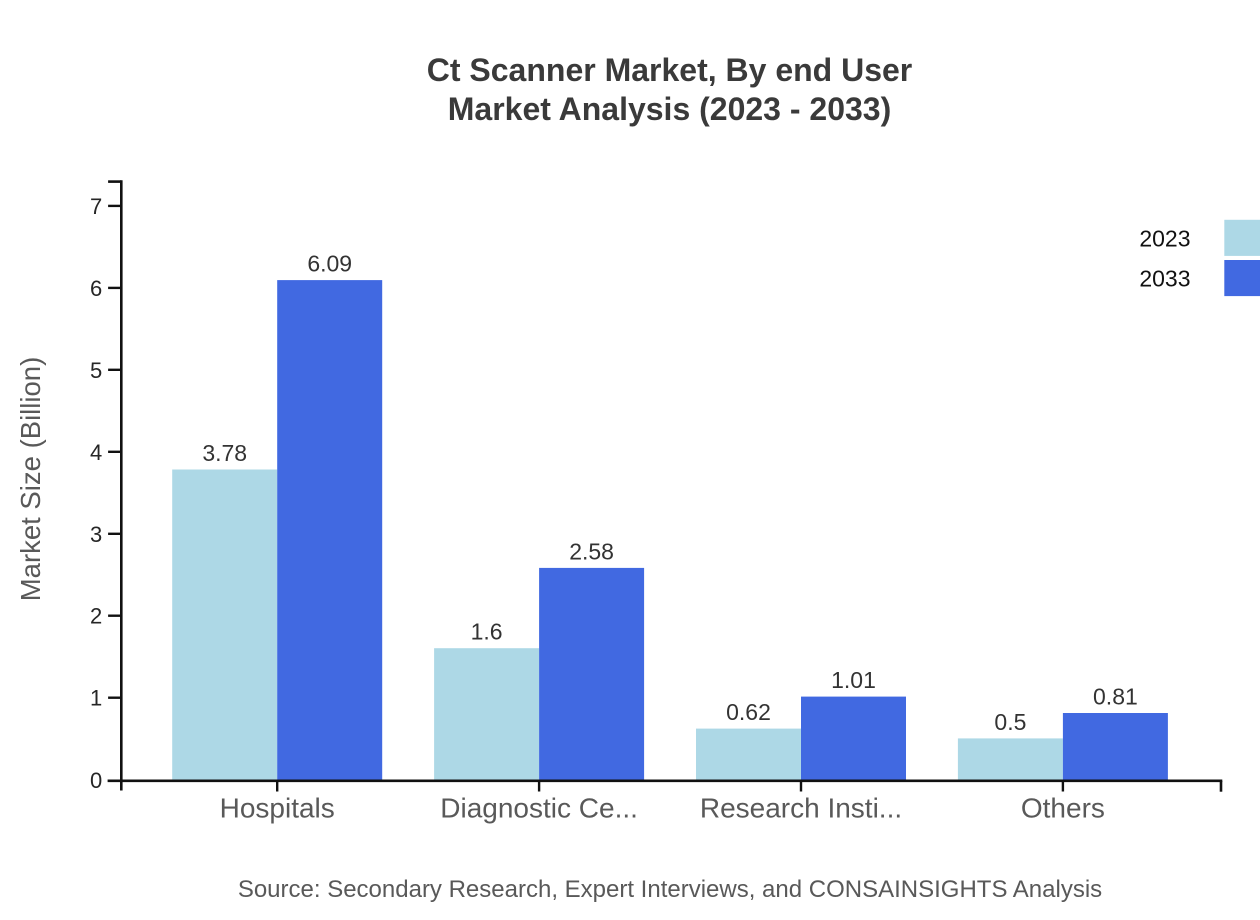  What do you see at coordinates (748, 712) in the screenshot?
I see `svg-text: 0.62` at bounding box center [748, 712].